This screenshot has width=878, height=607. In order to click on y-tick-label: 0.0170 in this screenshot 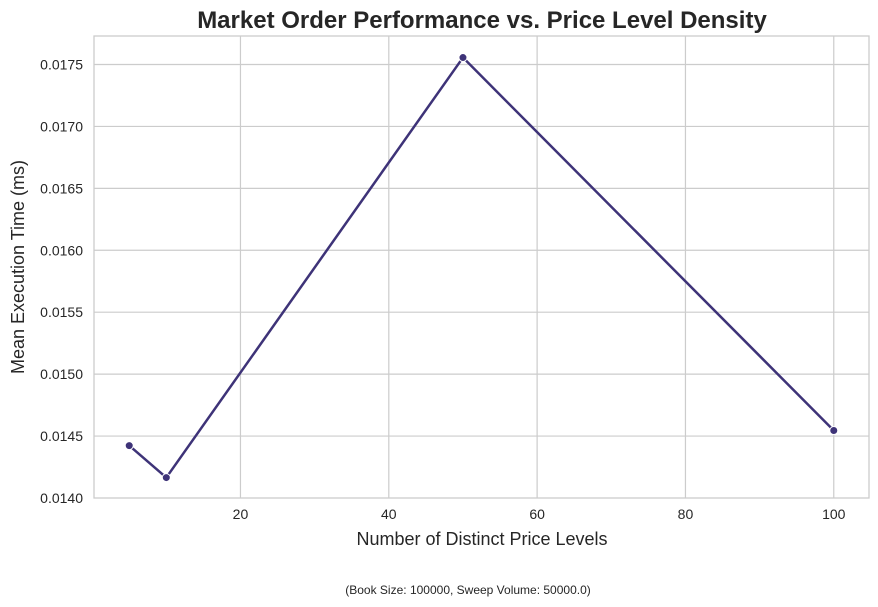, I will do `click(61, 126)`.